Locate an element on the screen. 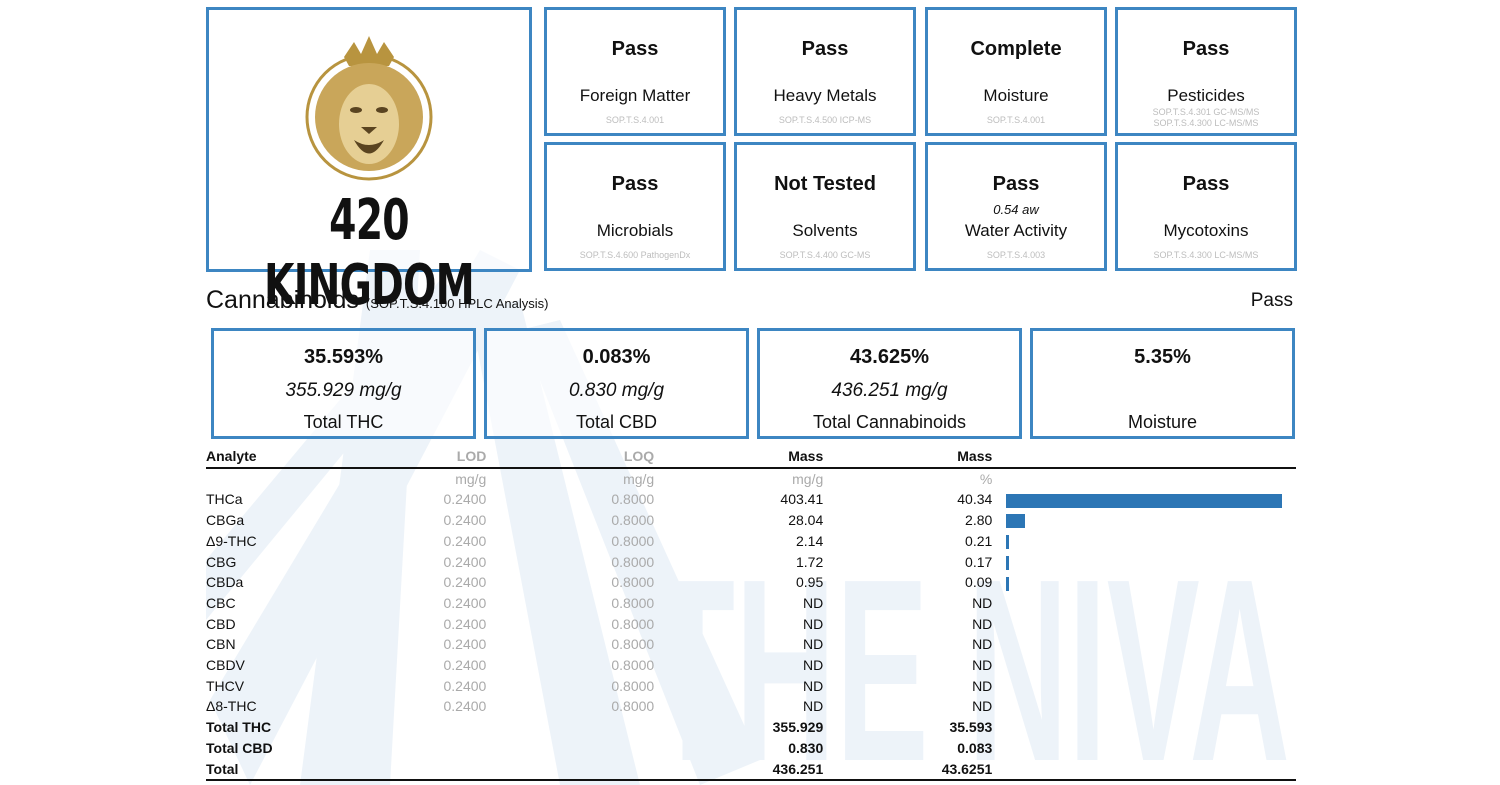 This screenshot has height=785, width=1500. tile-method-line: SOP.T.S.4.600 PathogenDx is located at coordinates (635, 255).